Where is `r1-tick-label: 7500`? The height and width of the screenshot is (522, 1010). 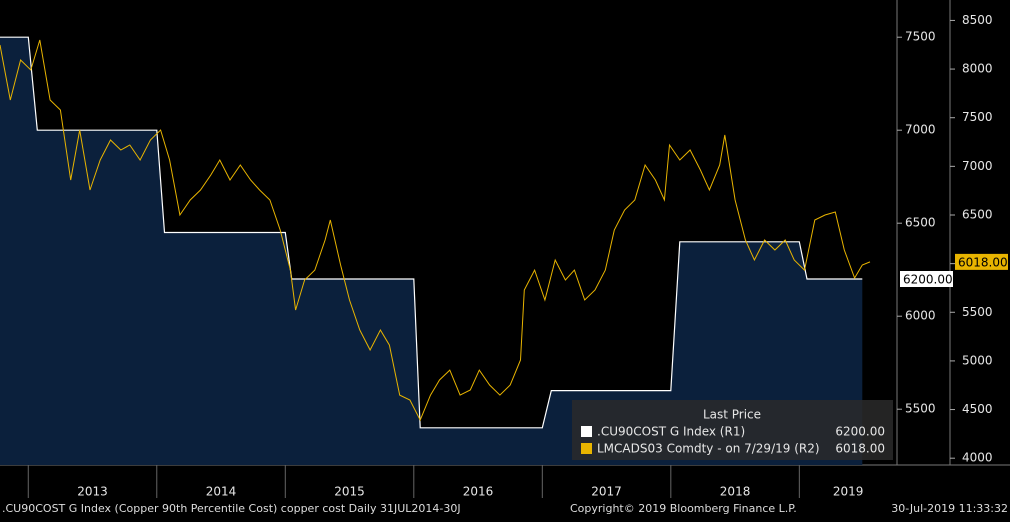
r1-tick-label: 7500 is located at coordinates (920, 37).